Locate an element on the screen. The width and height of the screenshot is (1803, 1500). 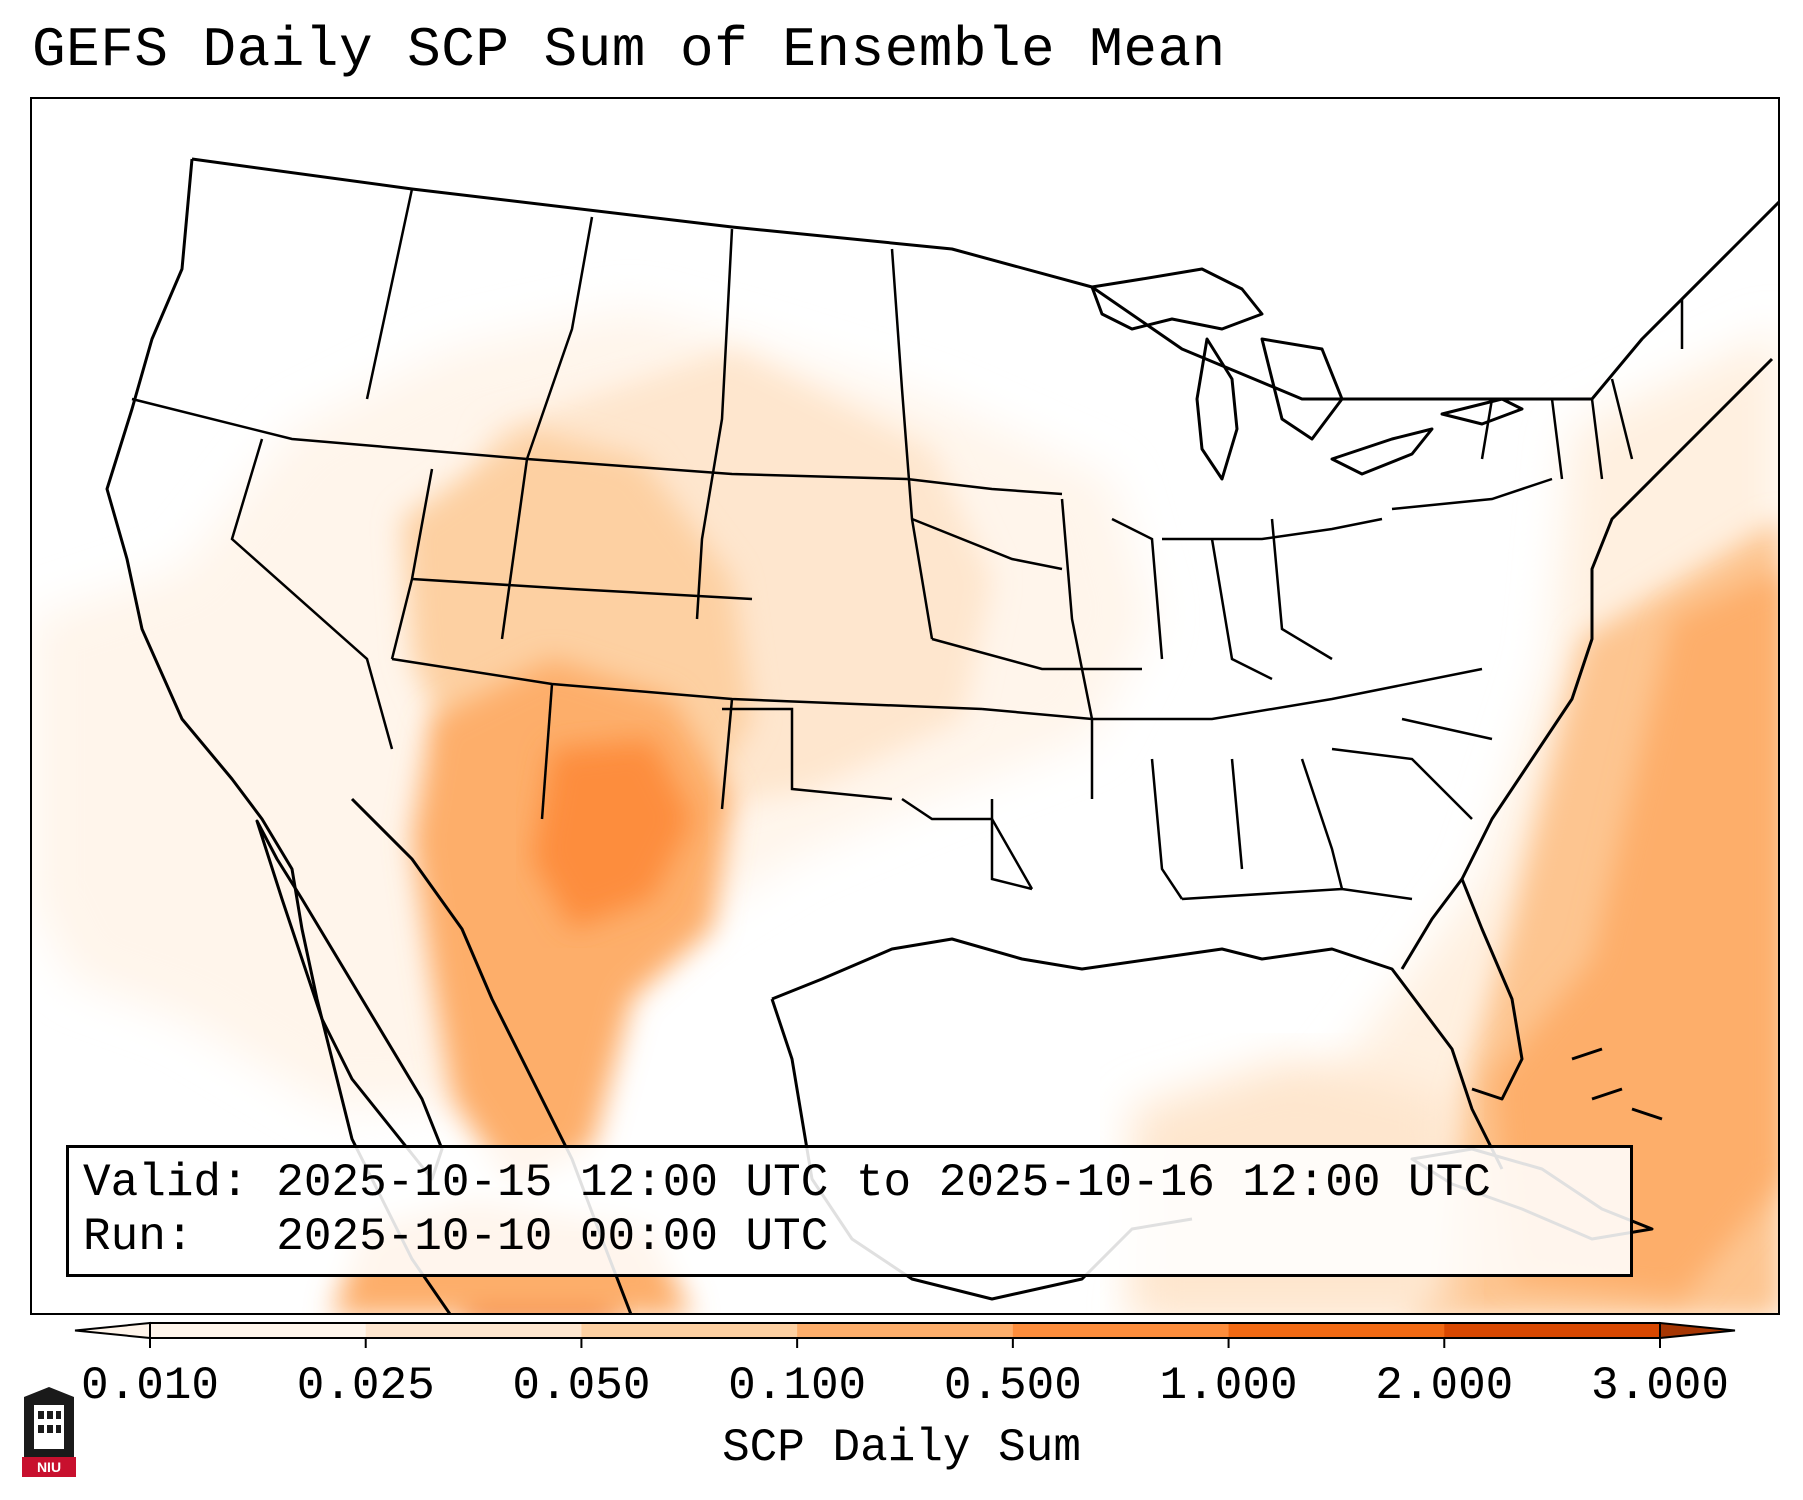
colorbar-tick-label: 0.050 is located at coordinates (581, 1386).